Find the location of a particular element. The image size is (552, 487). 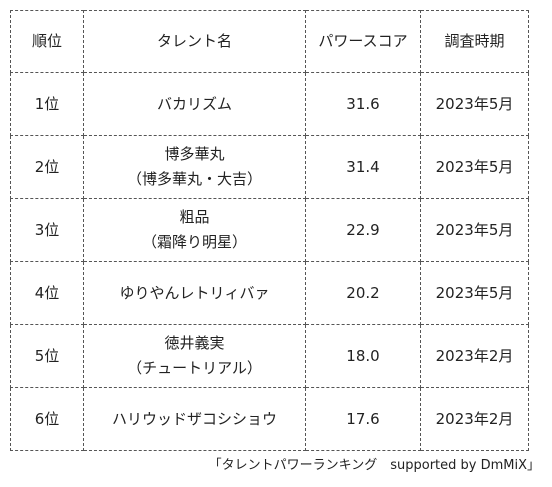

talent-name: ハリウッドザコシショウ is located at coordinates (194, 418).